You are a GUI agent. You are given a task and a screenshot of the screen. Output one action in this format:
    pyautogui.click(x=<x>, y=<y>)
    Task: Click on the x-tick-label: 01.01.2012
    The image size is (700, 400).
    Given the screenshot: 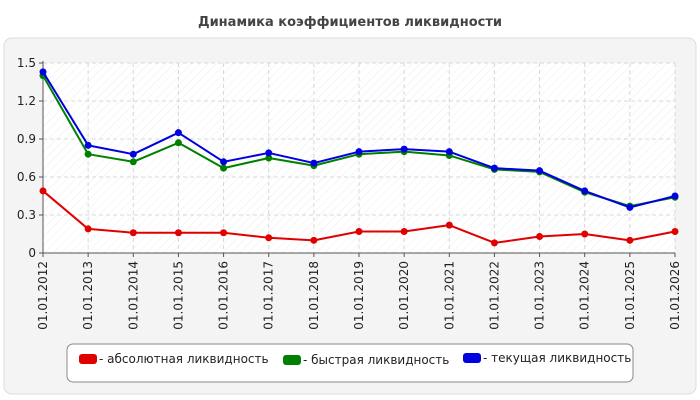 What is the action you would take?
    pyautogui.click(x=43, y=295)
    